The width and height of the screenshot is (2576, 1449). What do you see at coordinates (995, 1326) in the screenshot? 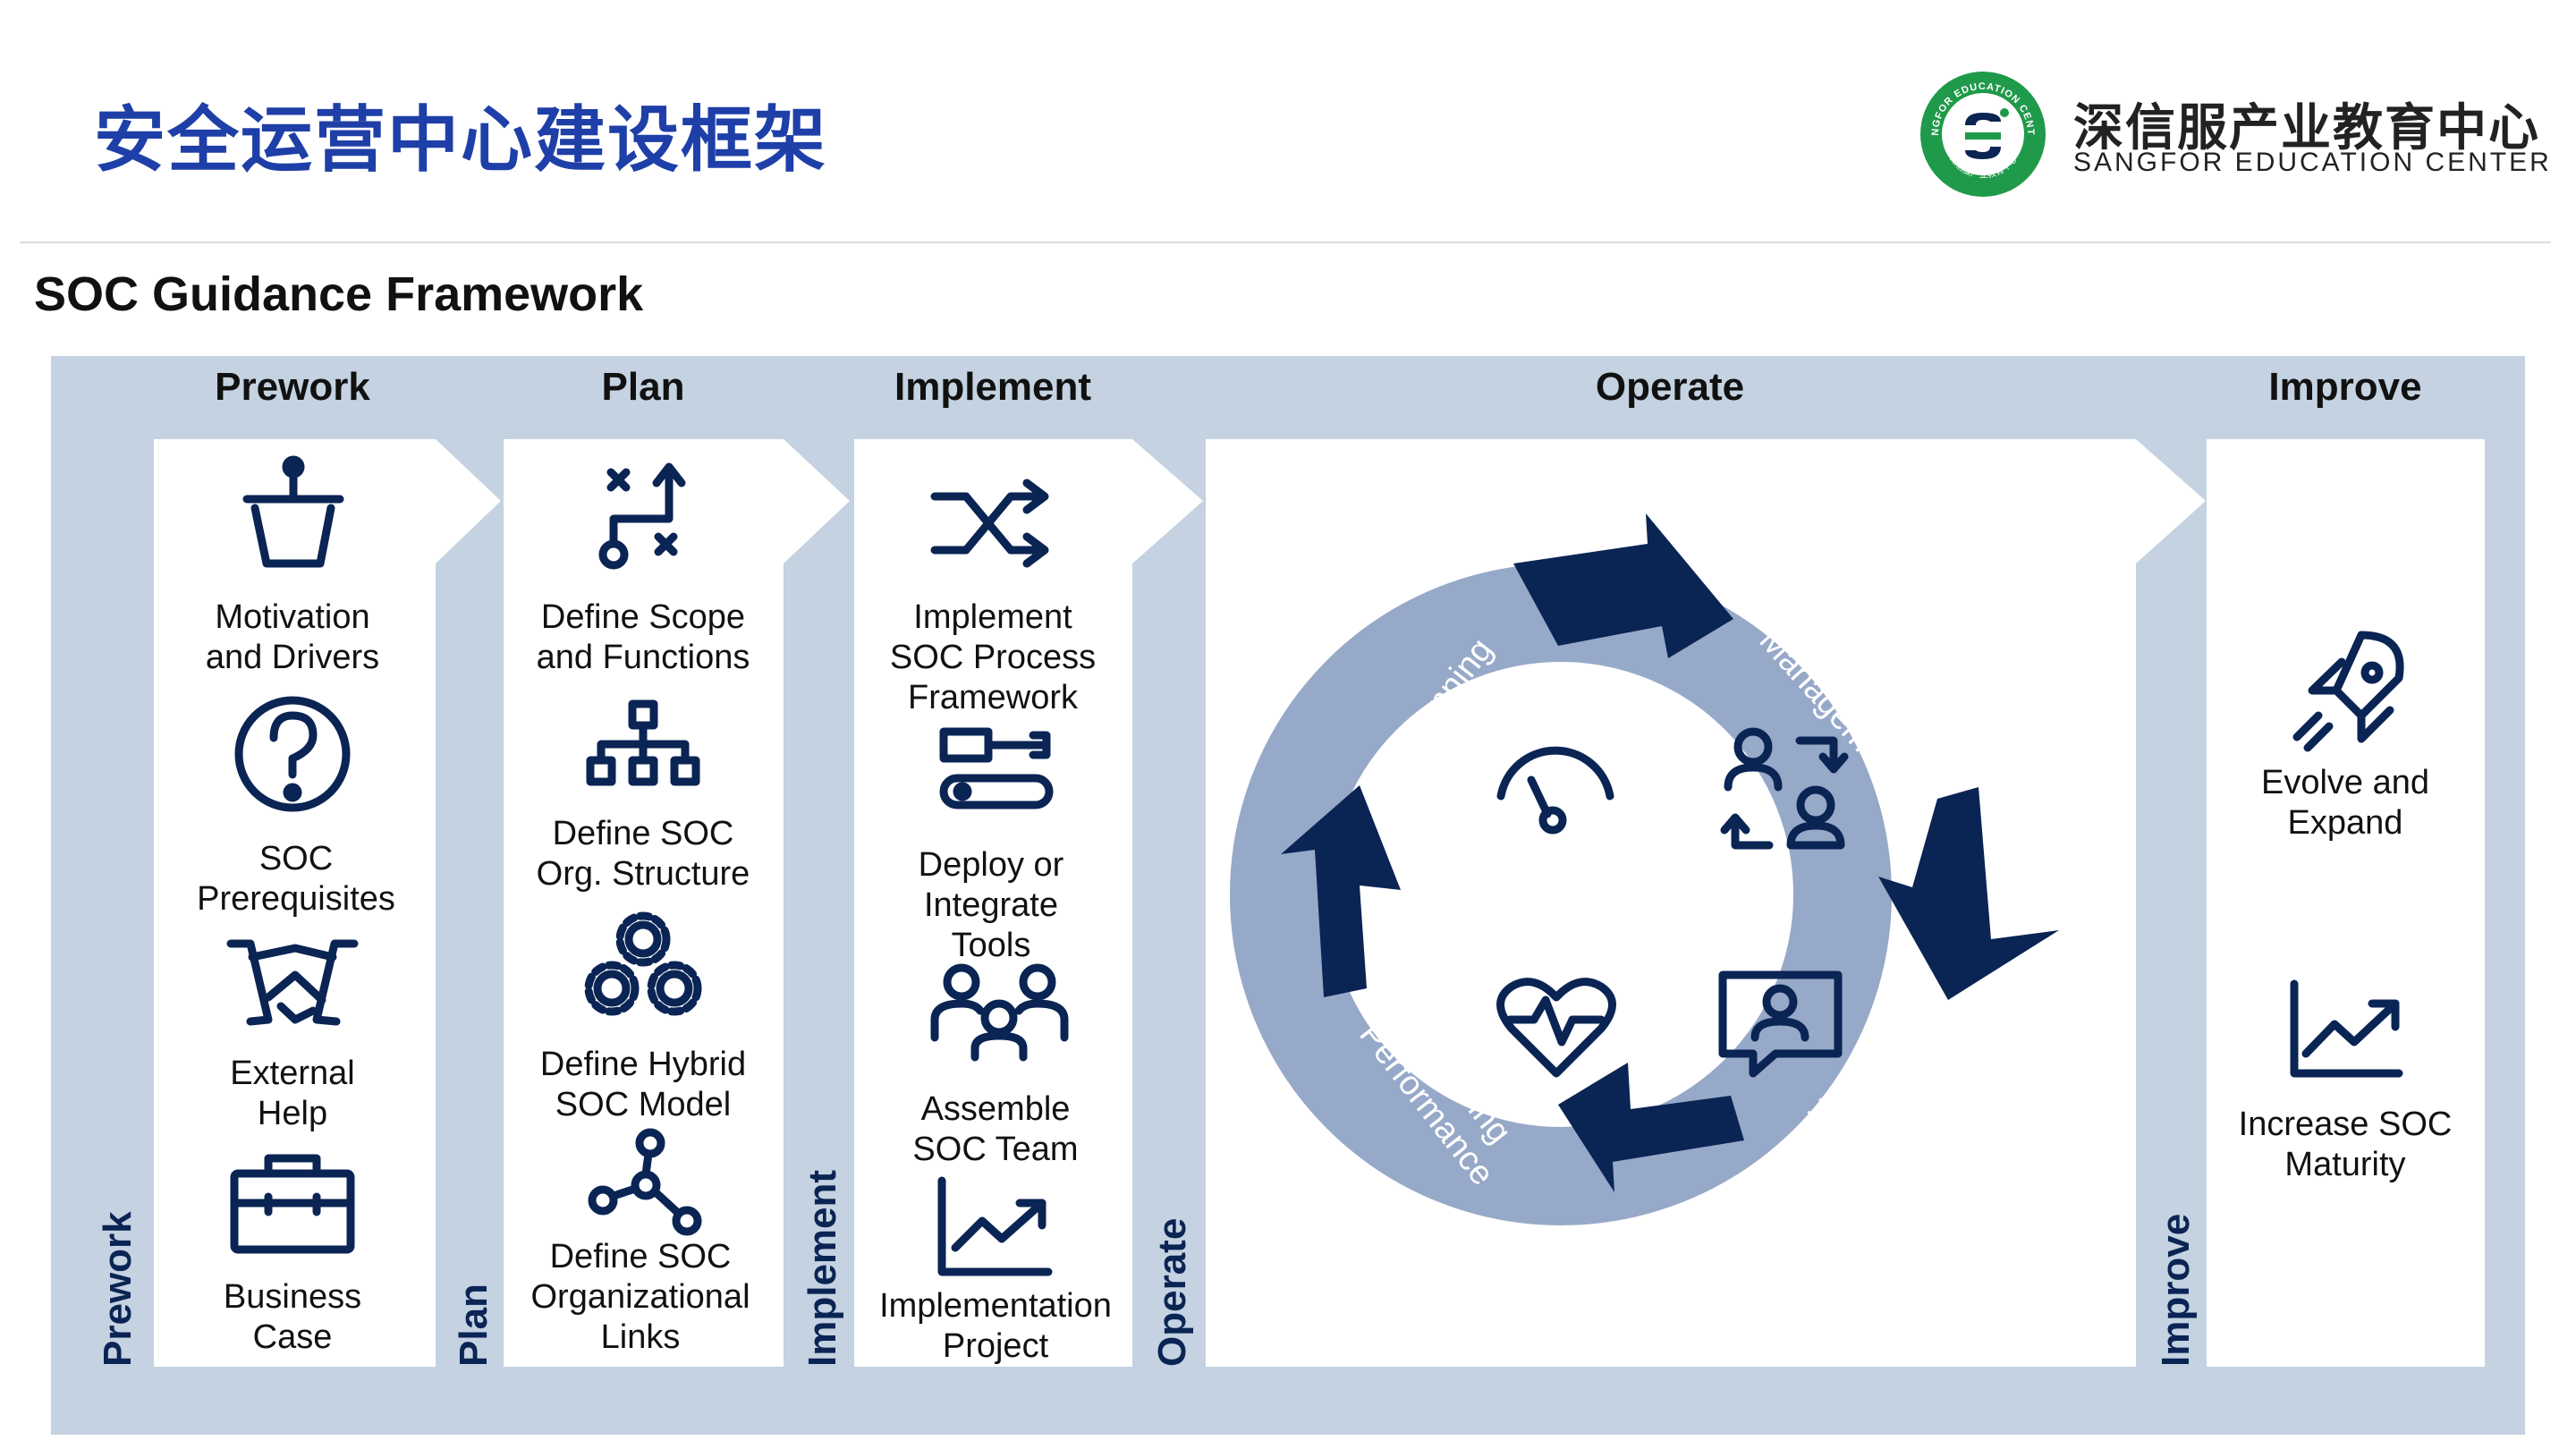
I see `step-implementation-project: Implementation Project` at bounding box center [995, 1326].